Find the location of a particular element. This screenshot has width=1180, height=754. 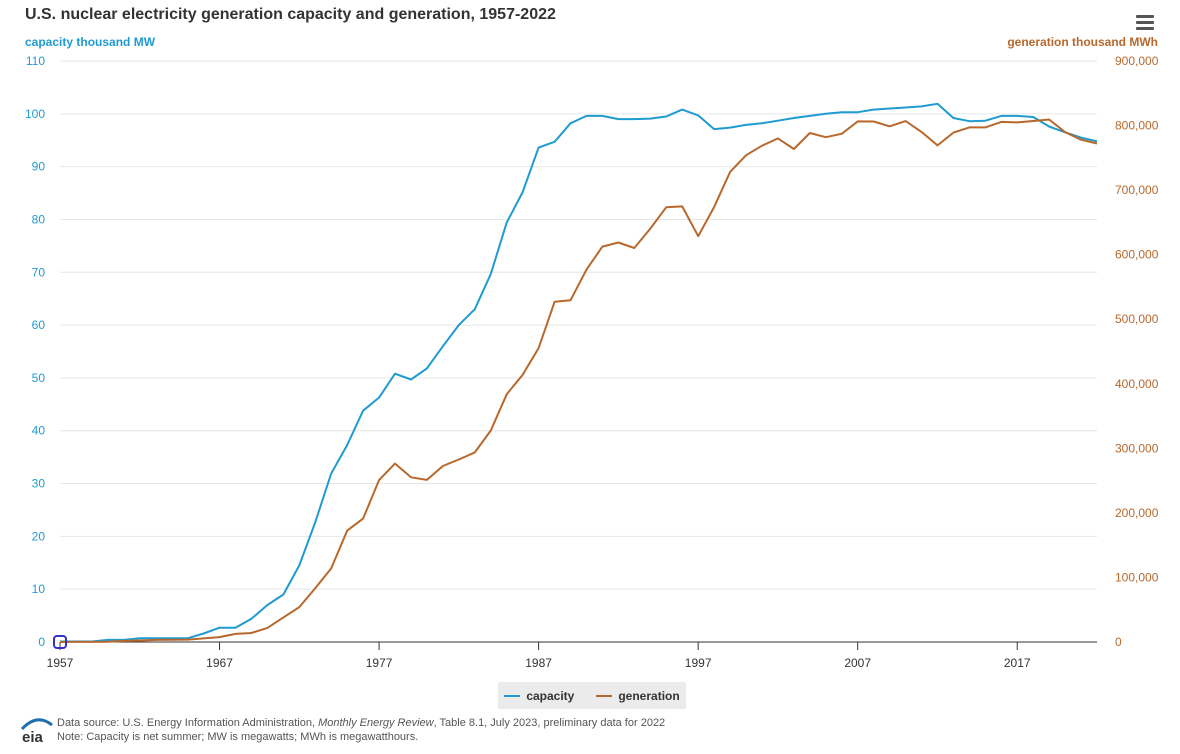

left-tick-label: 110 is located at coordinates (35, 61).